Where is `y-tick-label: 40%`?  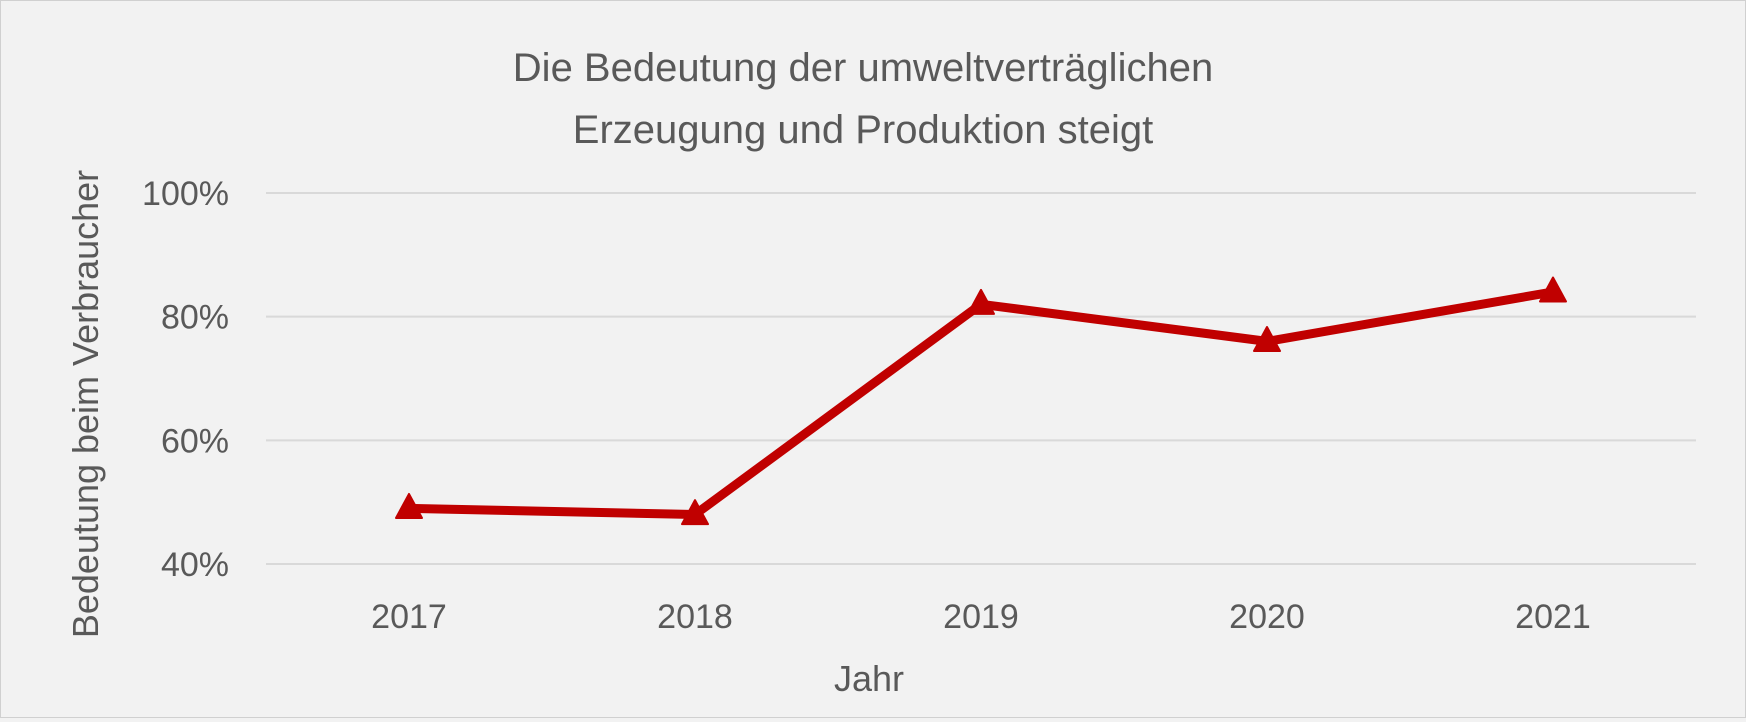
y-tick-label: 40% is located at coordinates (195, 565).